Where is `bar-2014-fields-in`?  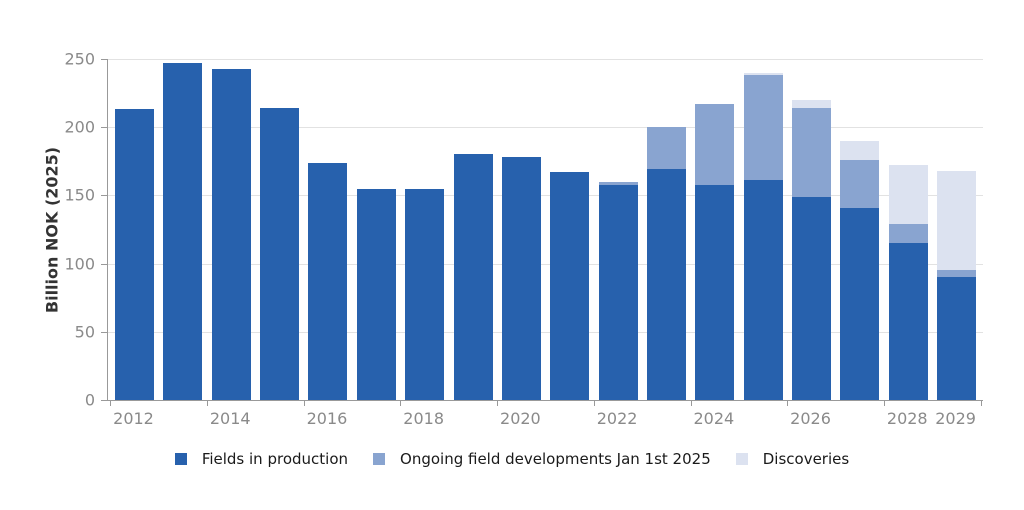 bar-2014-fields-in is located at coordinates (231, 234).